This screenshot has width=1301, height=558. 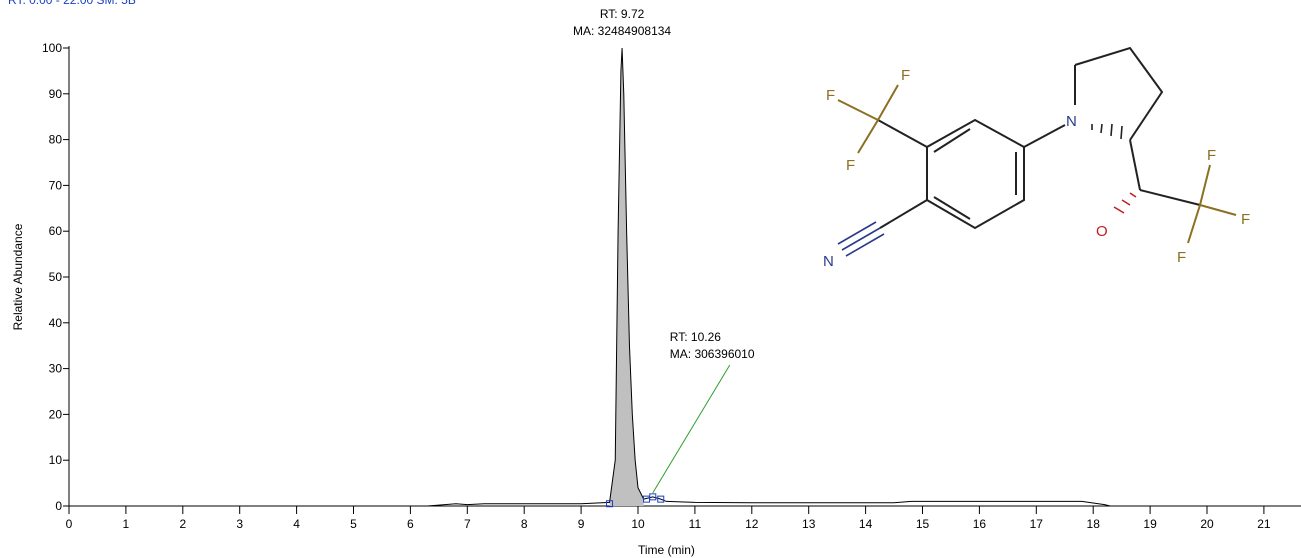 What do you see at coordinates (691, 429) in the screenshot?
I see `leader-line` at bounding box center [691, 429].